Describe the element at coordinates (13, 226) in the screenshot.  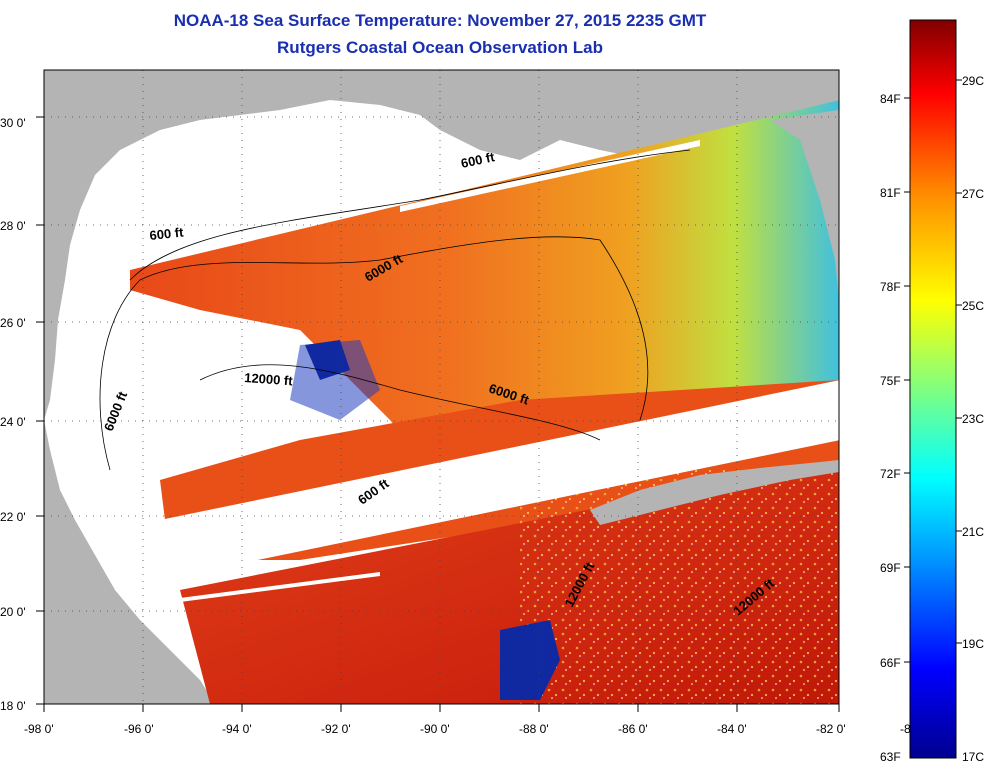
I see `lat-tick-label: 28 0'` at that location.